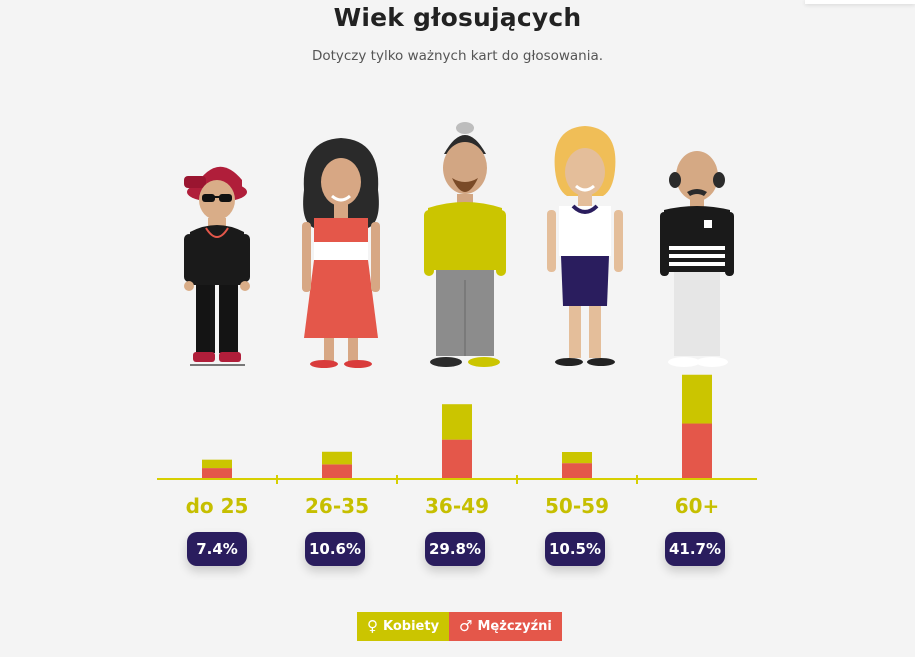 This screenshot has width=915, height=657. I want to click on pct-badge-36-49: 29.8%, so click(455, 549).